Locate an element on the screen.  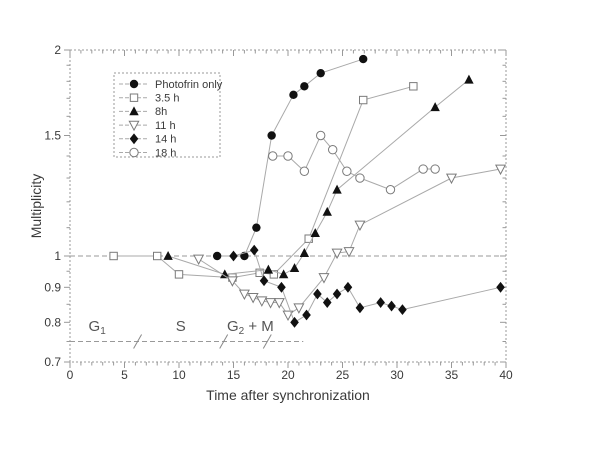
phase-label-s: S is located at coordinates (181, 326).